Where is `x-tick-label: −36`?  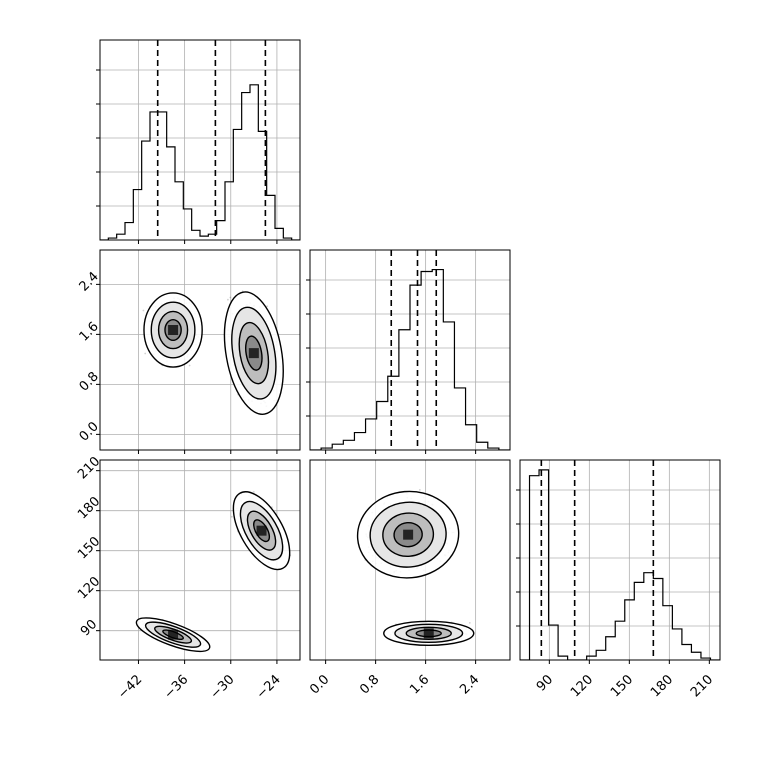 x-tick-label: −36 is located at coordinates (176, 687).